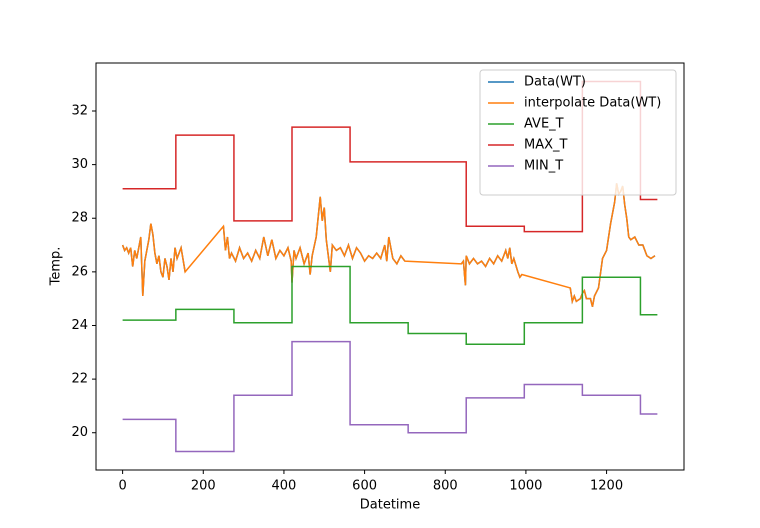 Image resolution: width=760 pixels, height=528 pixels. I want to click on legend-label: MAX_T, so click(546, 145).